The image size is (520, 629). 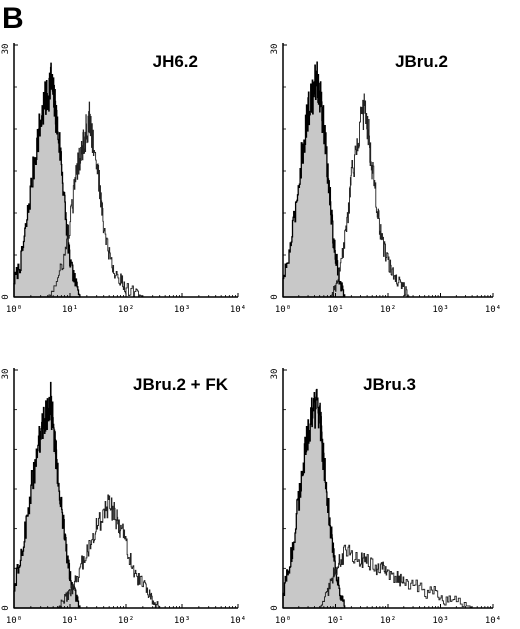 What do you see at coordinates (181, 384) in the screenshot?
I see `panel-title: JBru.2 + FK` at bounding box center [181, 384].